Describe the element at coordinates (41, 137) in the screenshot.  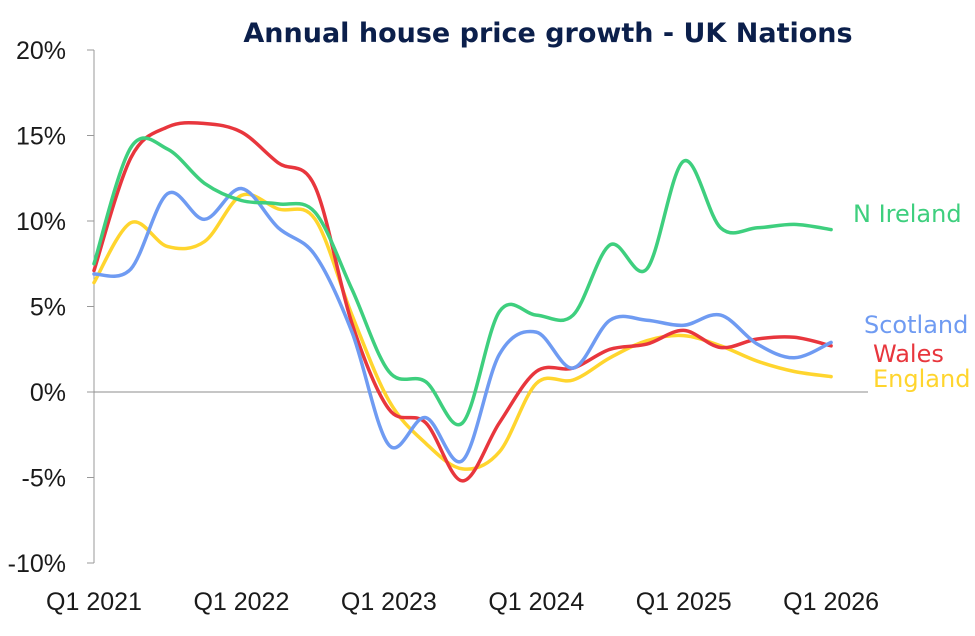
I see `y-tick-label: 15%` at that location.